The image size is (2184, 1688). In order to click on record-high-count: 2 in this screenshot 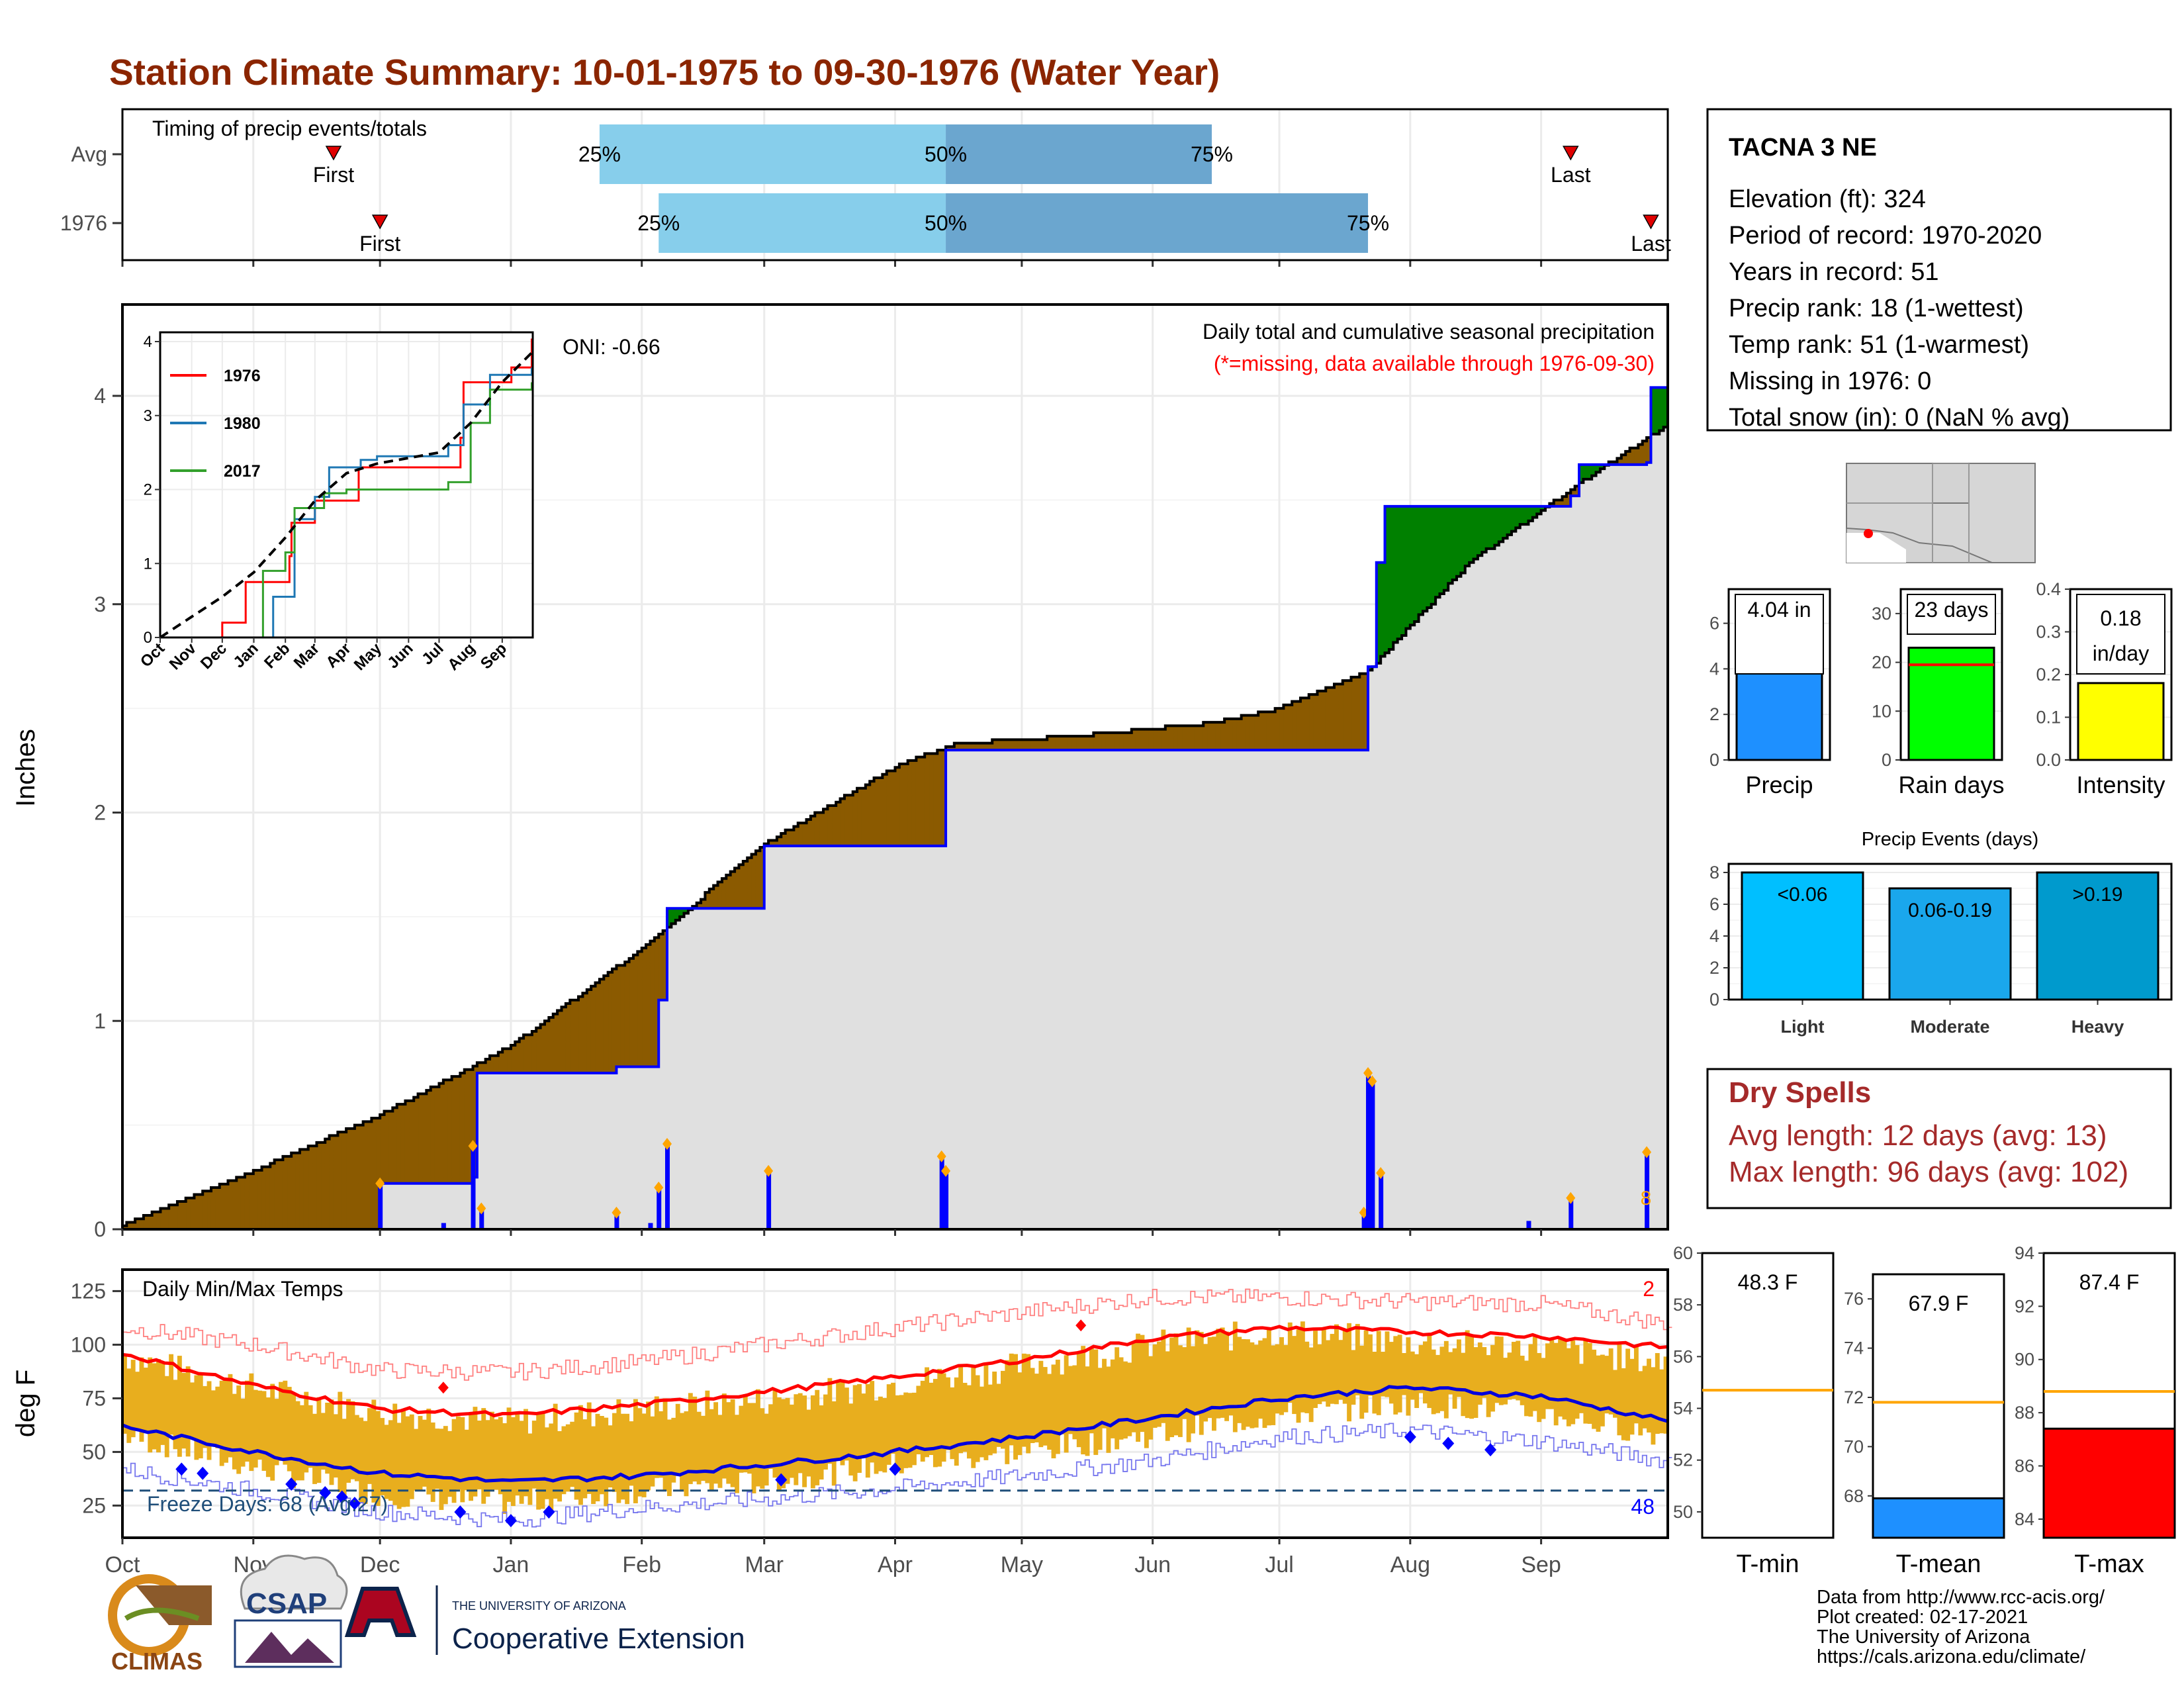, I will do `click(1649, 1289)`.